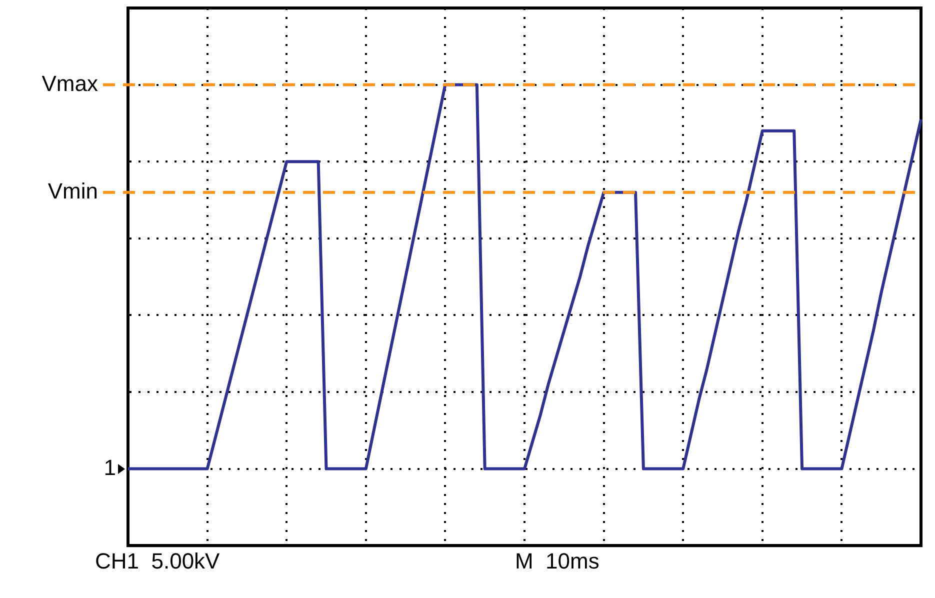 The image size is (935, 598). What do you see at coordinates (157, 561) in the screenshot?
I see `text: CH1 5.00kV` at bounding box center [157, 561].